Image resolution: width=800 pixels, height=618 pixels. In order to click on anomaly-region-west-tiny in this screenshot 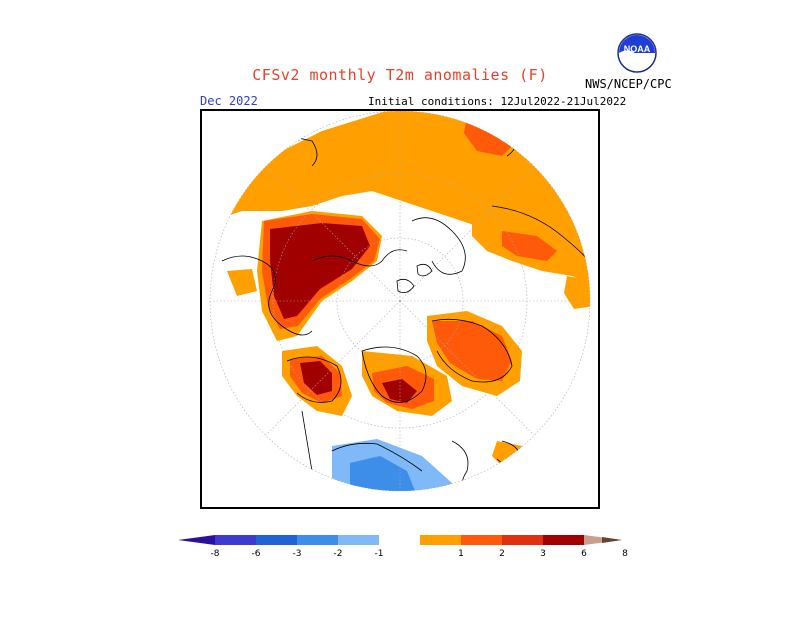, I will do `click(242, 282)`.